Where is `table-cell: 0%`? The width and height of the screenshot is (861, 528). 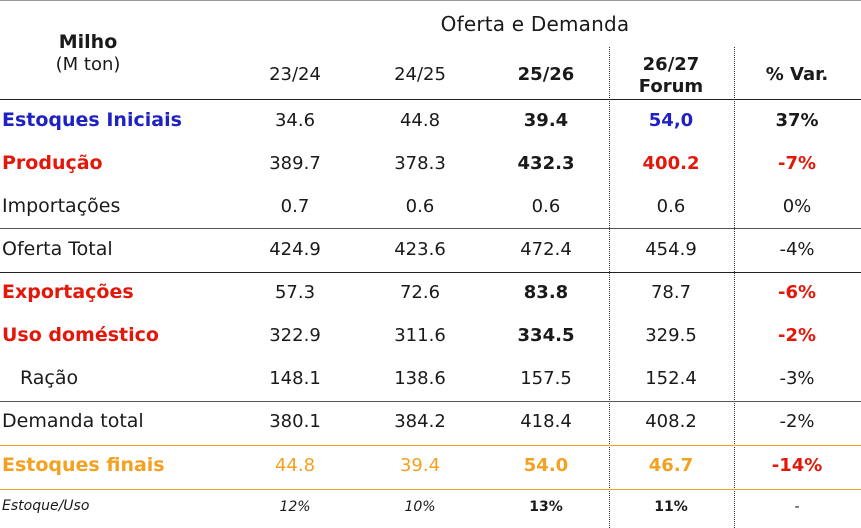
table-cell: 0% is located at coordinates (797, 206).